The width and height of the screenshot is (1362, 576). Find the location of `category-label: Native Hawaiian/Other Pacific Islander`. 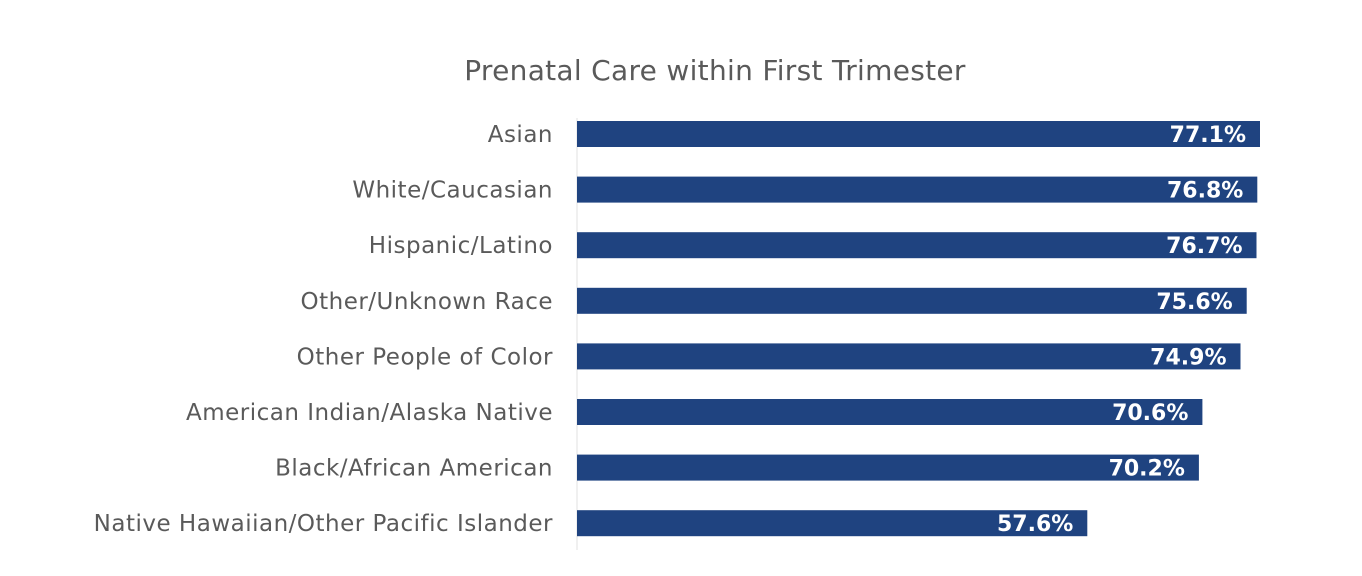

category-label: Native Hawaiian/Other Pacific Islander is located at coordinates (323, 524).